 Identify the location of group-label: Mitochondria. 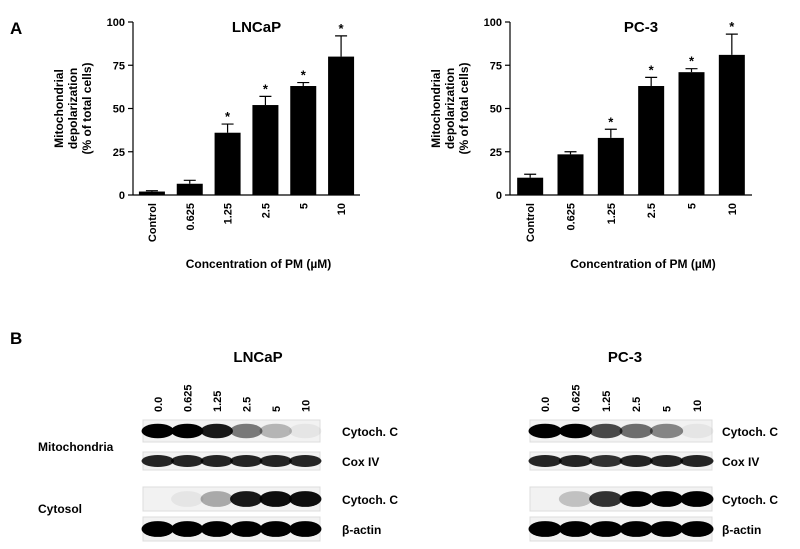
(76, 447).